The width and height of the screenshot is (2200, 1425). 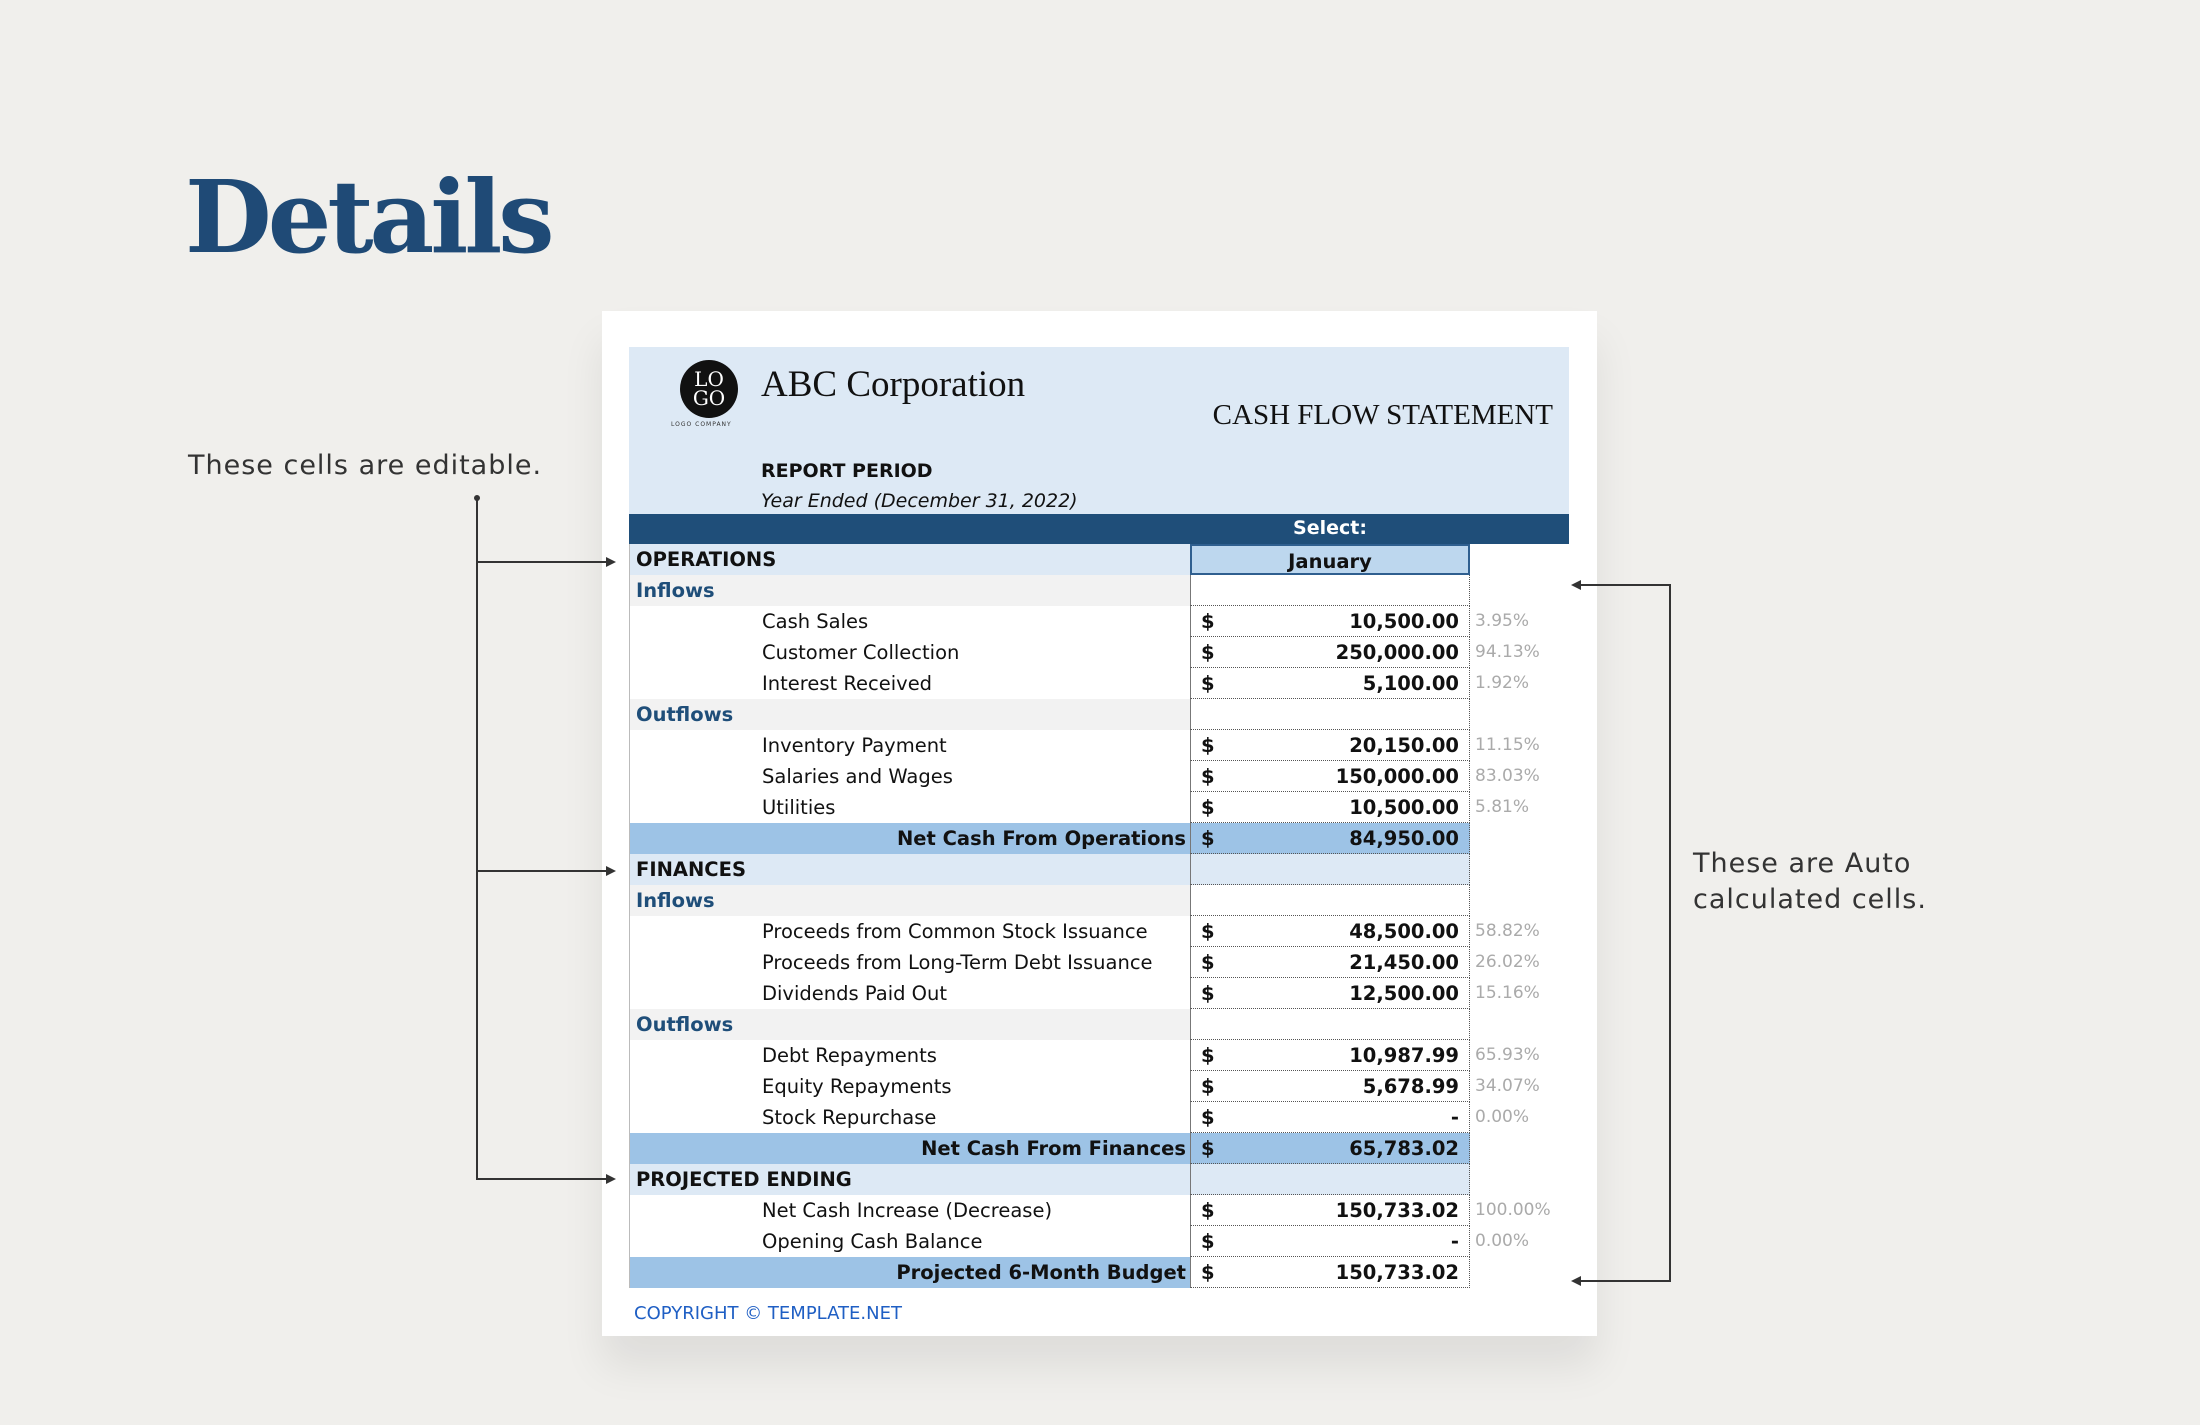 What do you see at coordinates (1404, 1148) in the screenshot?
I see `row-value: 65,783.02` at bounding box center [1404, 1148].